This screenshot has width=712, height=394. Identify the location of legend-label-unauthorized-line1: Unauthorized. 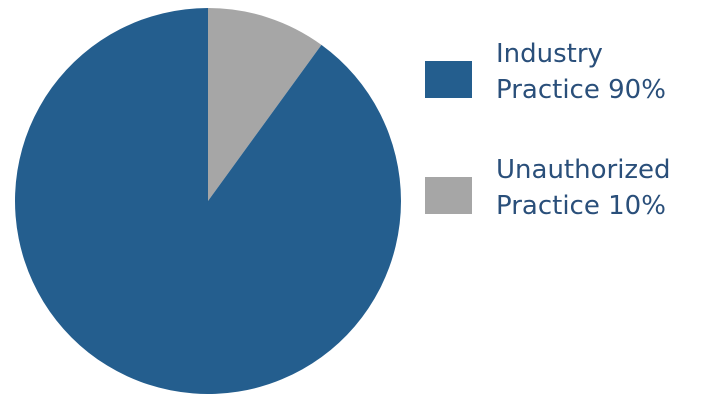
(583, 170).